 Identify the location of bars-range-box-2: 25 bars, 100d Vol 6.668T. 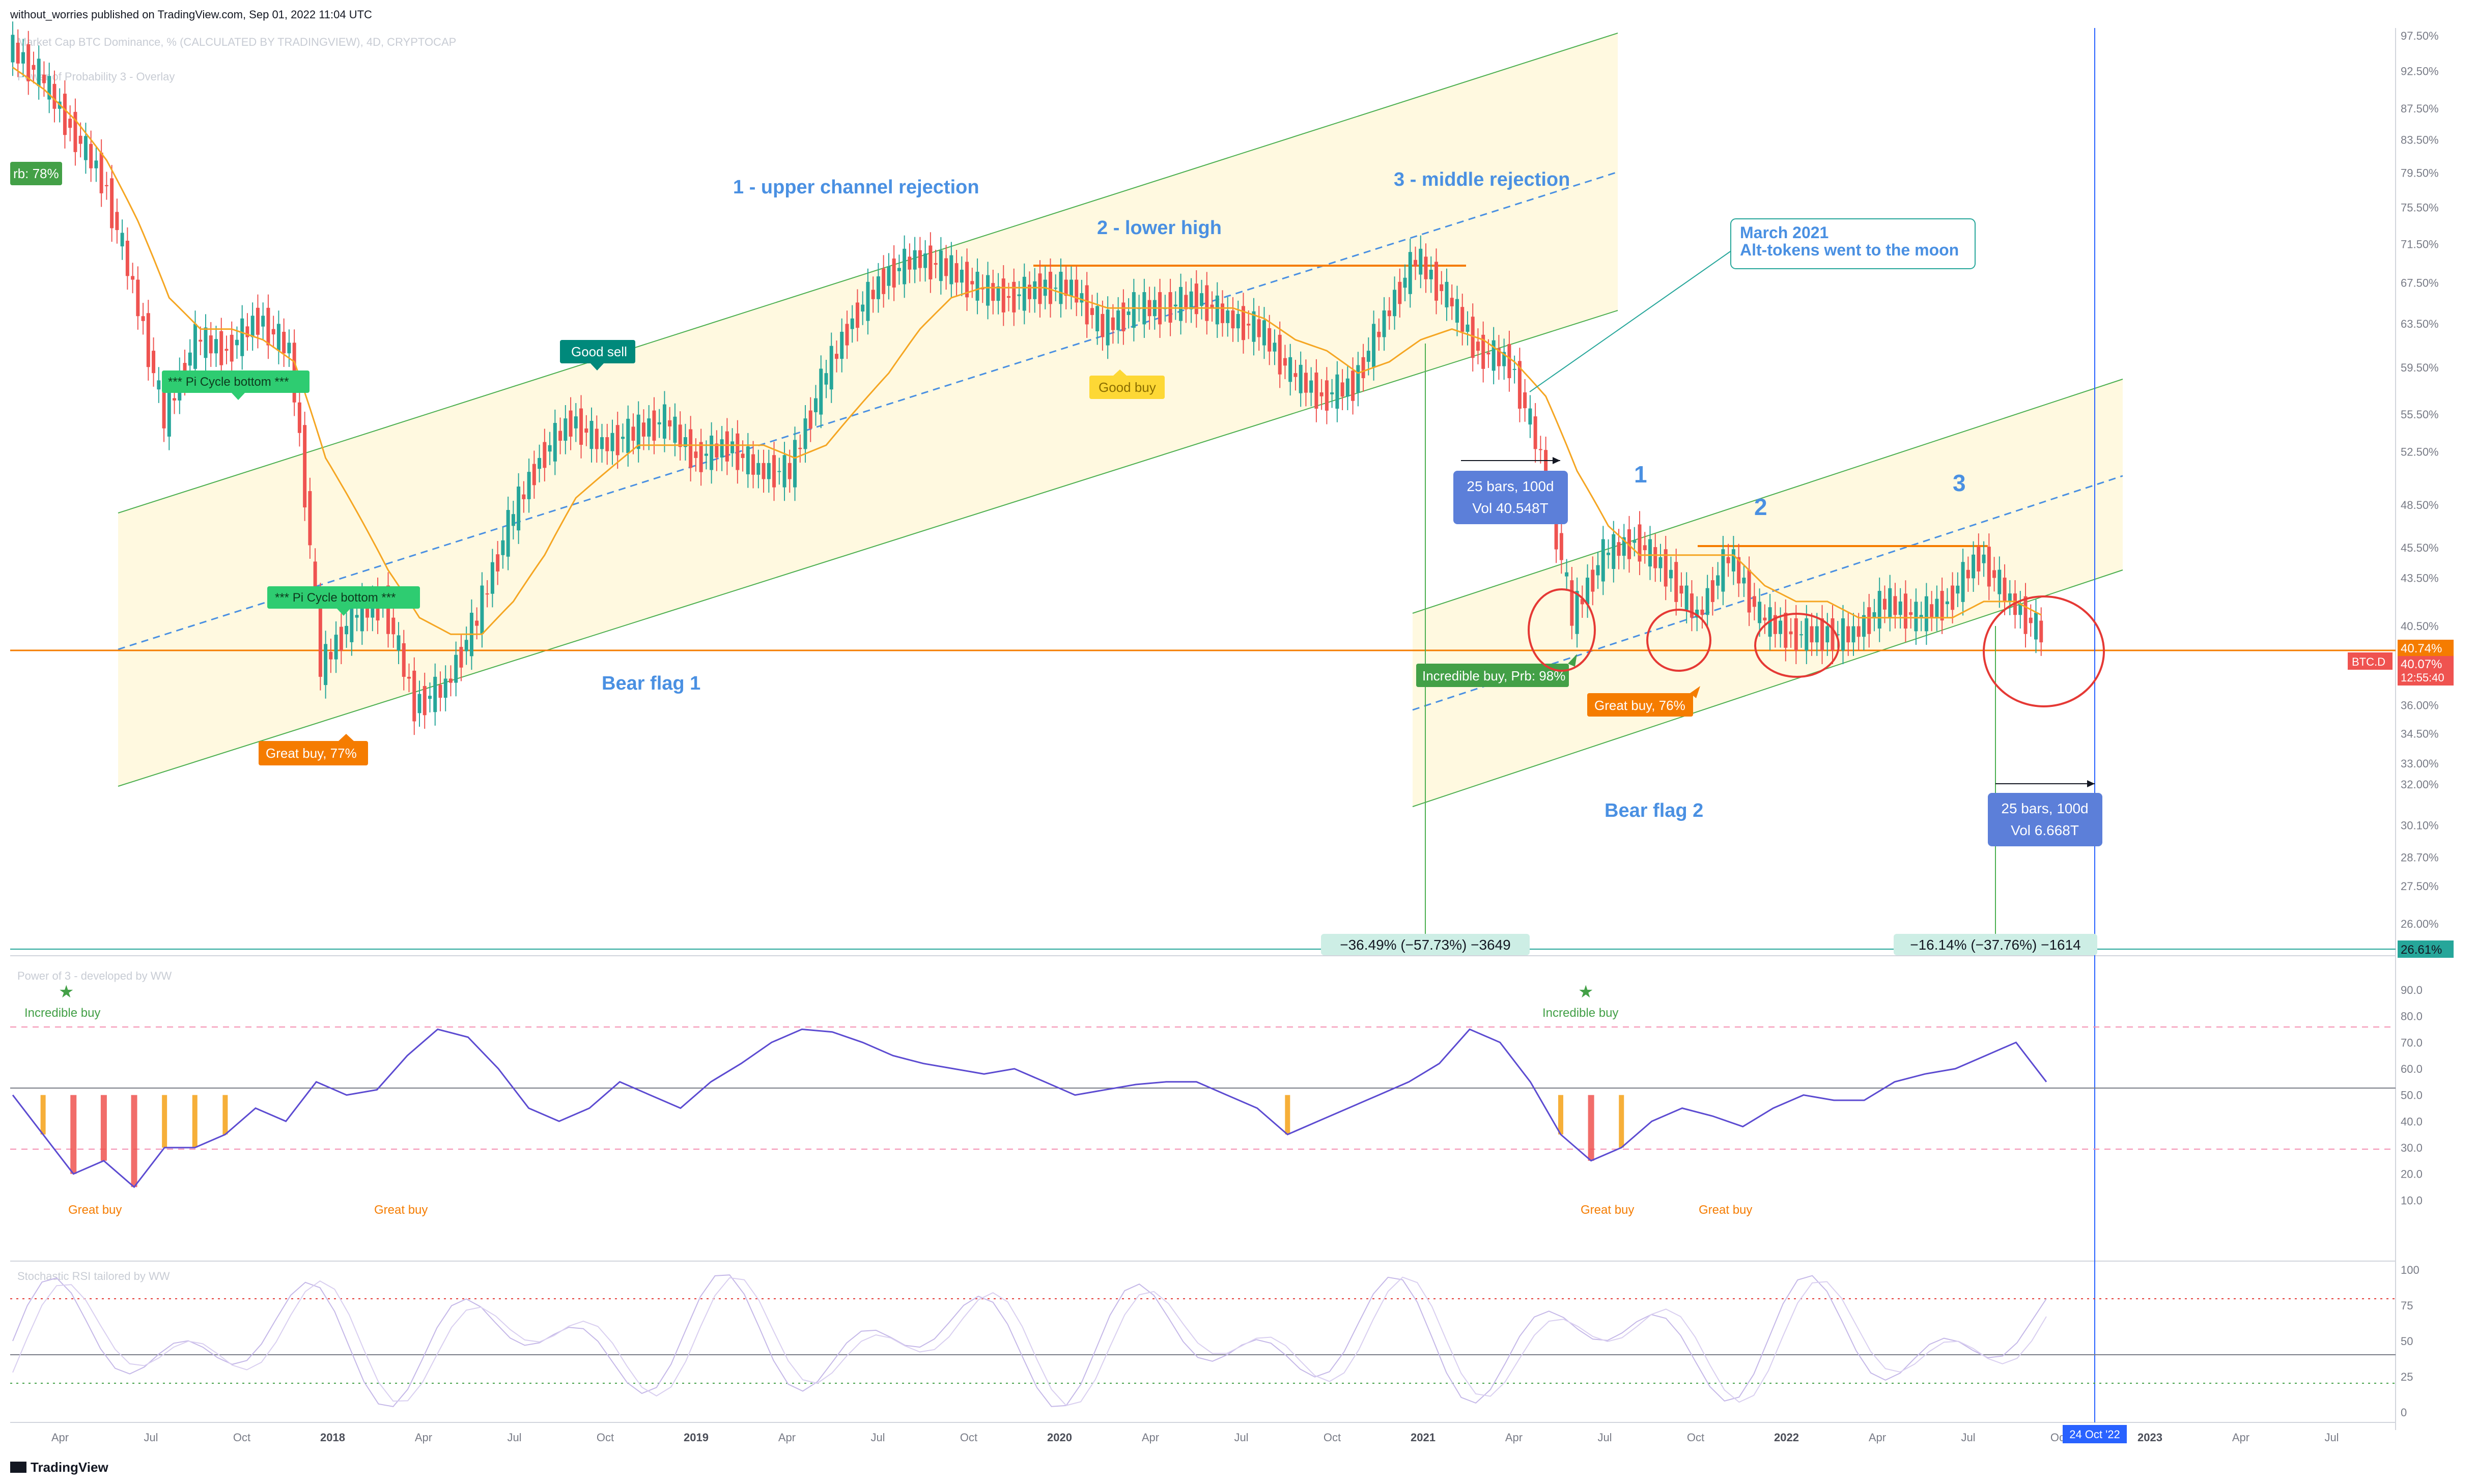
(2045, 813).